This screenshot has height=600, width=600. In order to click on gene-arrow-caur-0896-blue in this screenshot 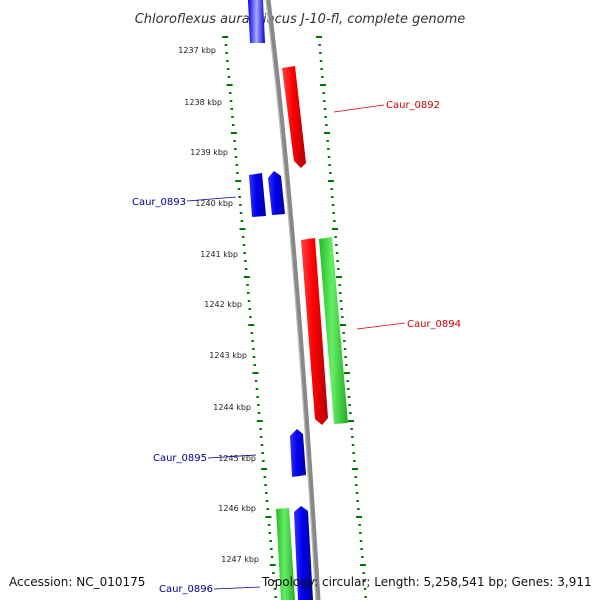, I will do `click(303, 553)`.